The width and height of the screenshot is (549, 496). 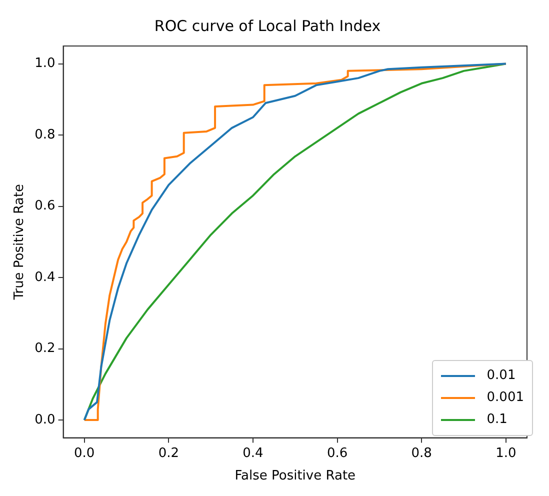 I want to click on y-tick-label: 0.6, so click(x=45, y=206).